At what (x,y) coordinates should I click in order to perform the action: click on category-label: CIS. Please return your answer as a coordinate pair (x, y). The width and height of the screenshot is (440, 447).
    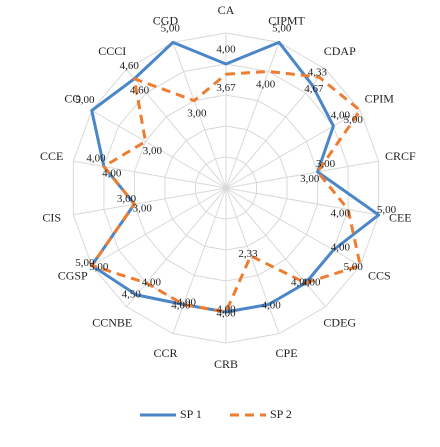
    Looking at the image, I should click on (51, 217).